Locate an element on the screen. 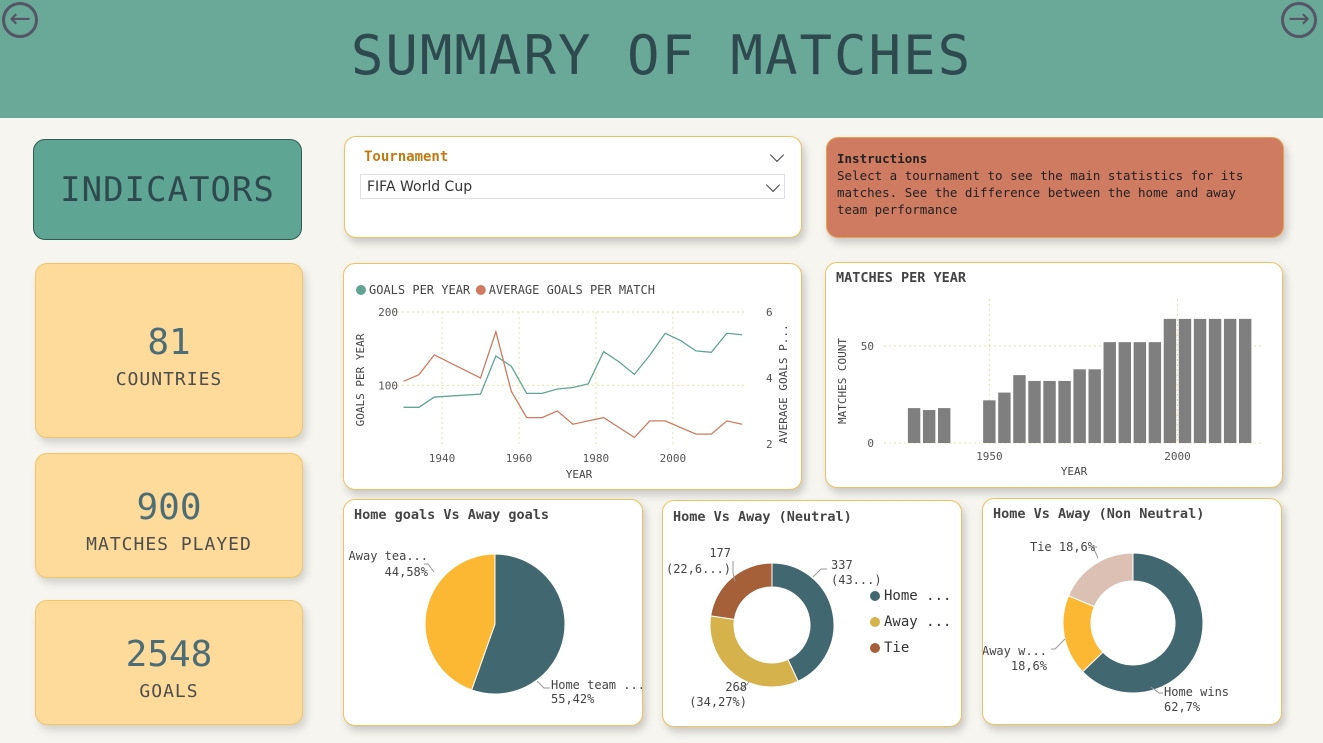 The image size is (1323, 743). data-label: (34,27%) is located at coordinates (718, 702).